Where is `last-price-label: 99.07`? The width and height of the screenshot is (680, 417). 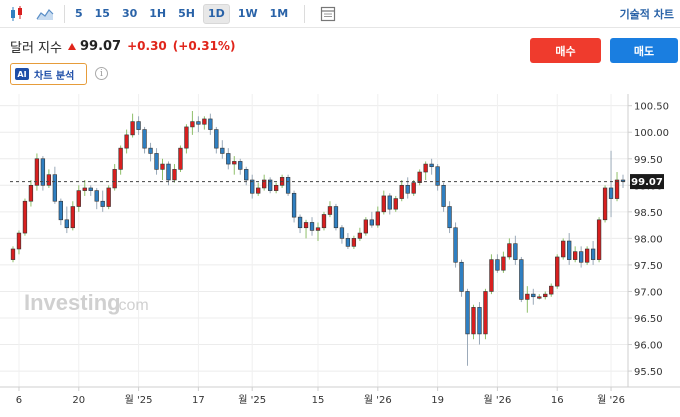
last-price-label: 99.07 is located at coordinates (647, 182).